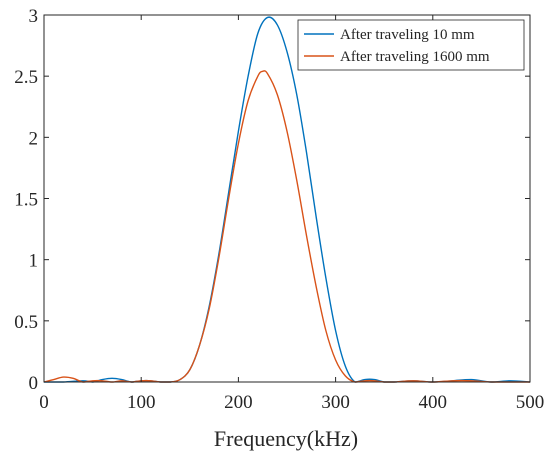 The width and height of the screenshot is (550, 458). I want to click on y-tick-label: 2, so click(34, 138).